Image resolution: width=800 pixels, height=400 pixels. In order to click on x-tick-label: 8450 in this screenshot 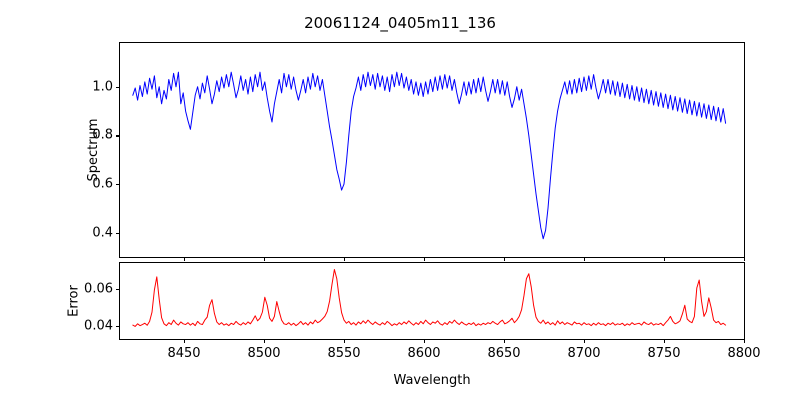, I will do `click(184, 353)`.